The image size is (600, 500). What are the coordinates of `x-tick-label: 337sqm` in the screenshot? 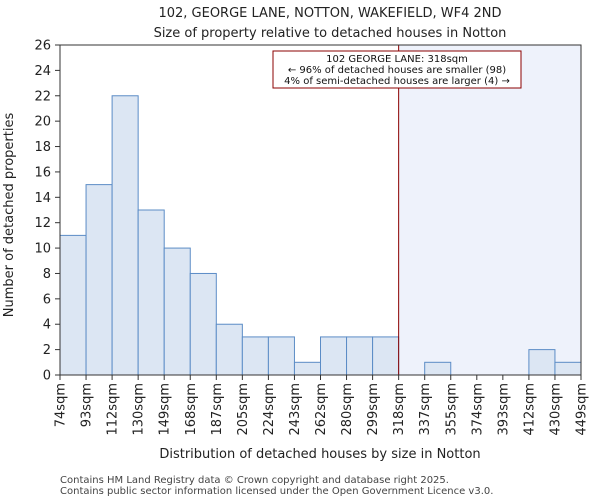 It's located at (425, 409).